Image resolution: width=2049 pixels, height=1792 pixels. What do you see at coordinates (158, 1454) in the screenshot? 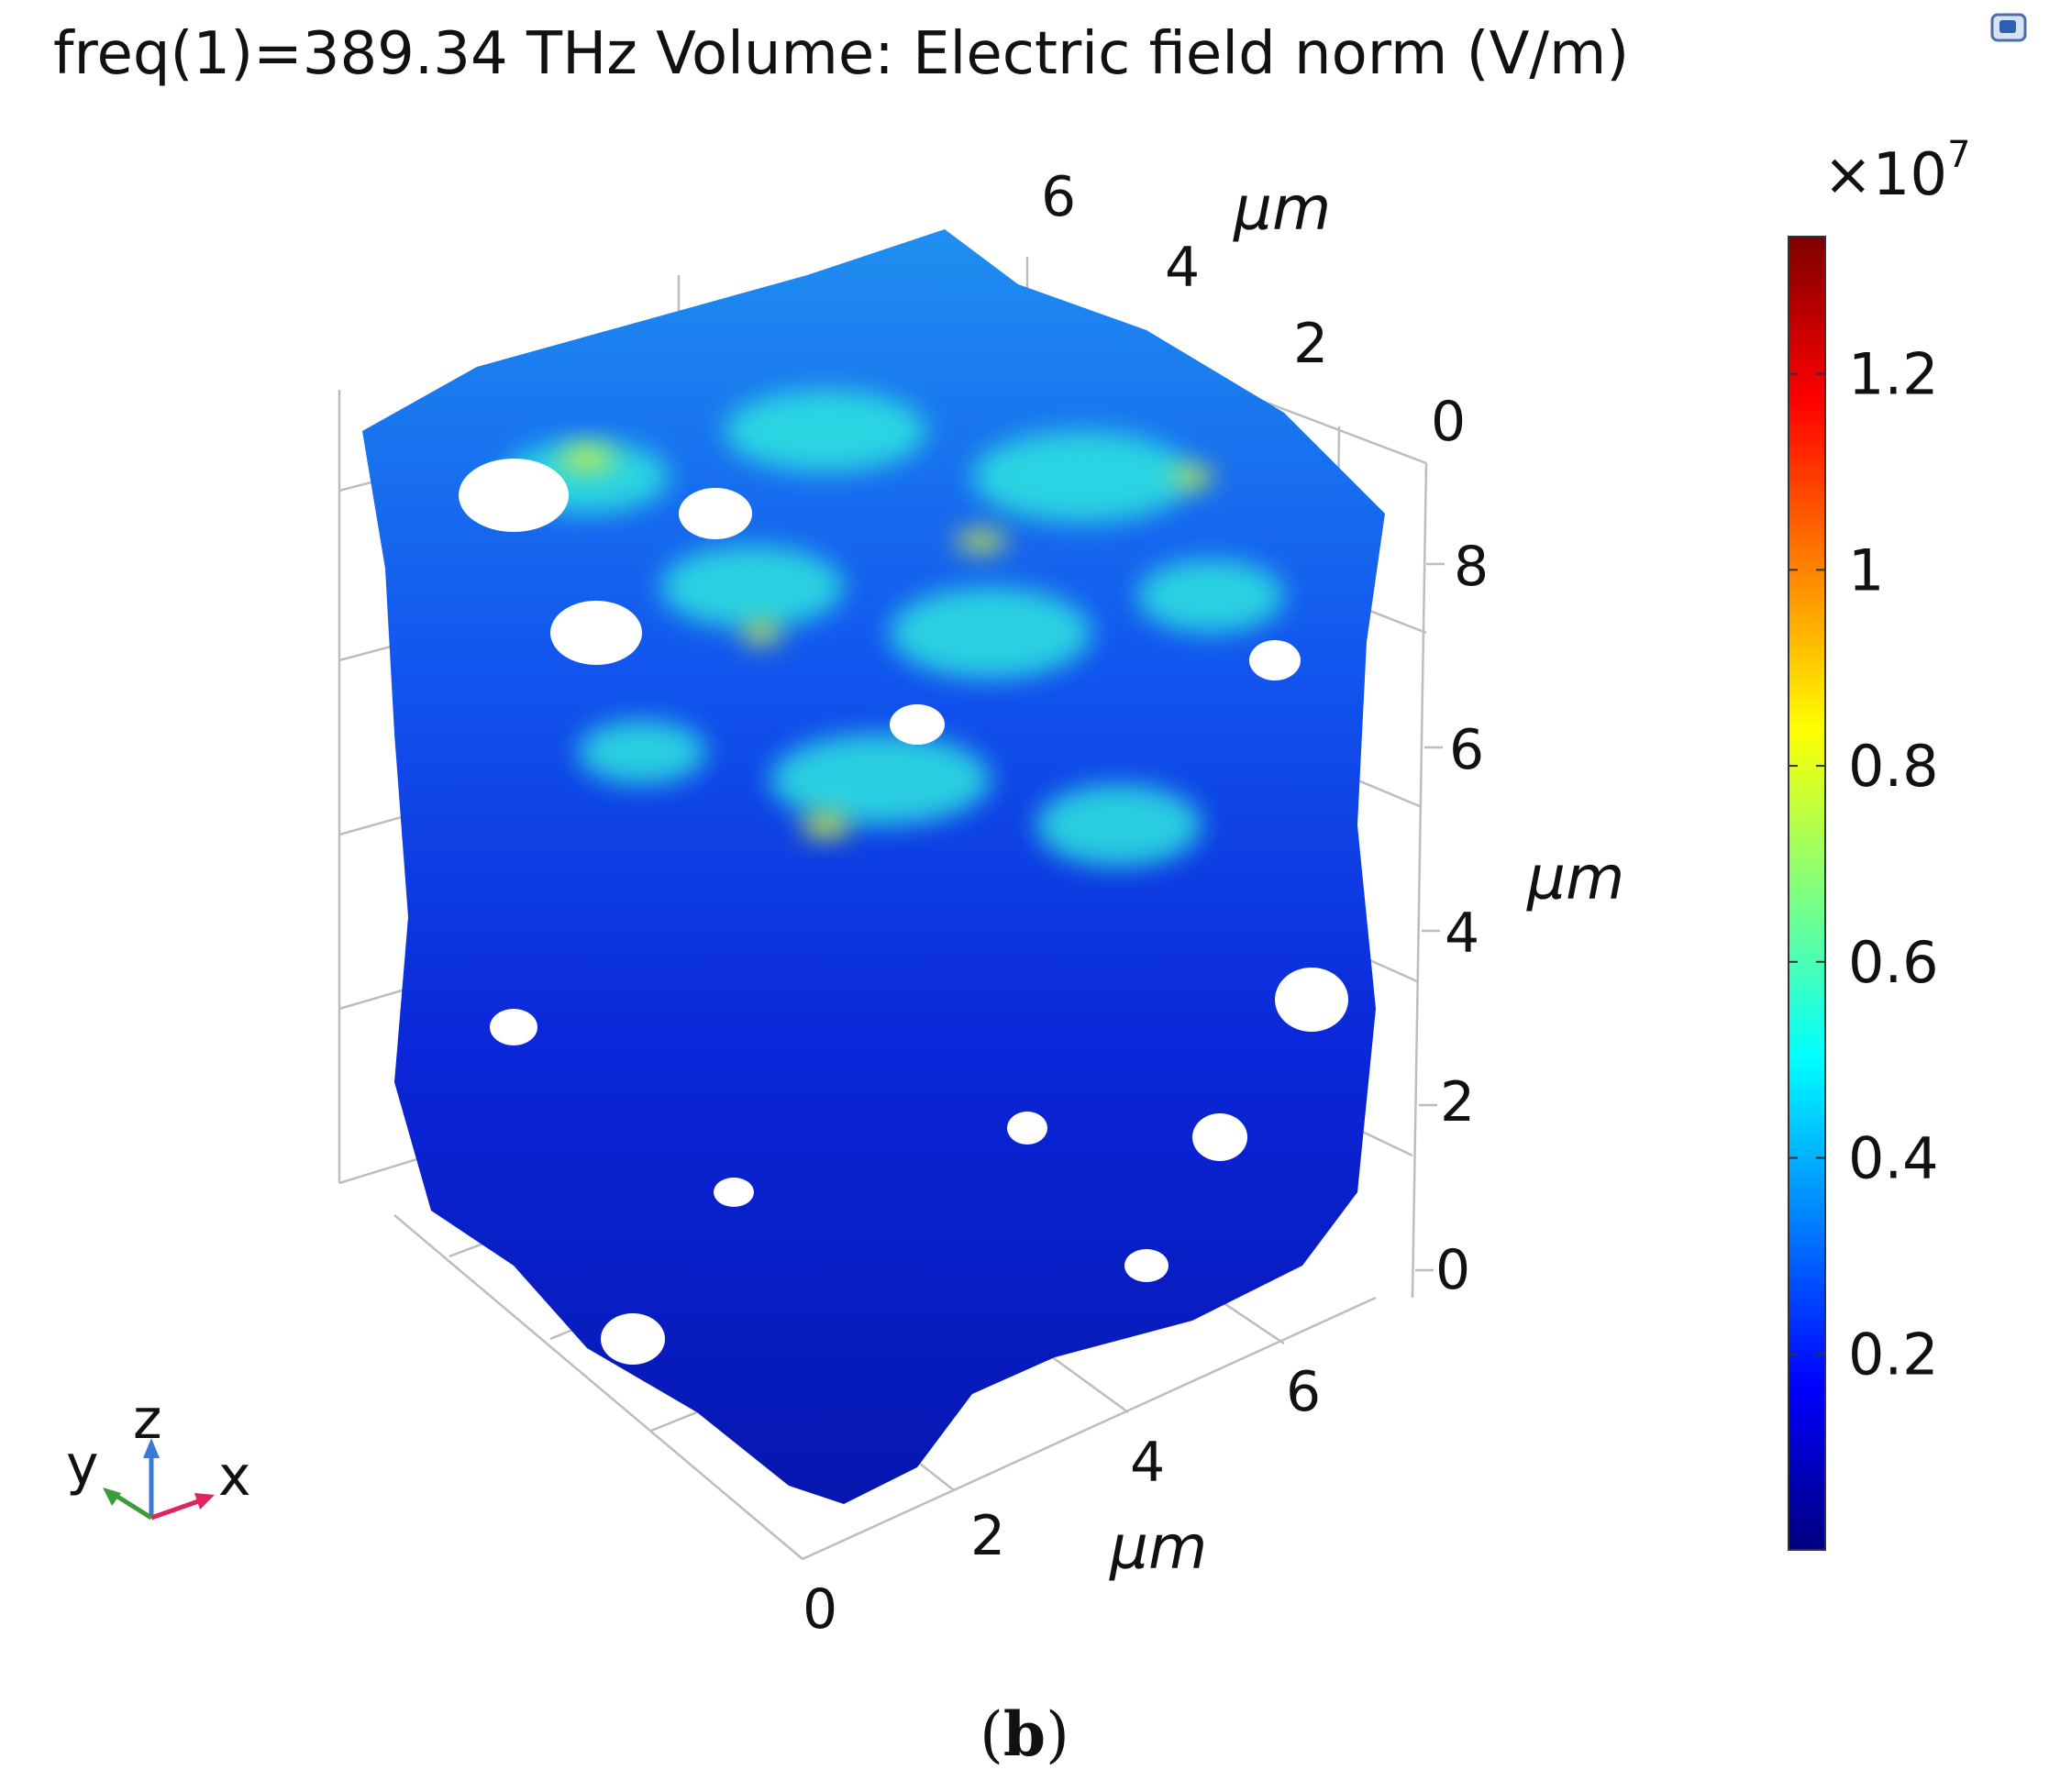
I see `axis-orientation-triad: z x y` at bounding box center [158, 1454].